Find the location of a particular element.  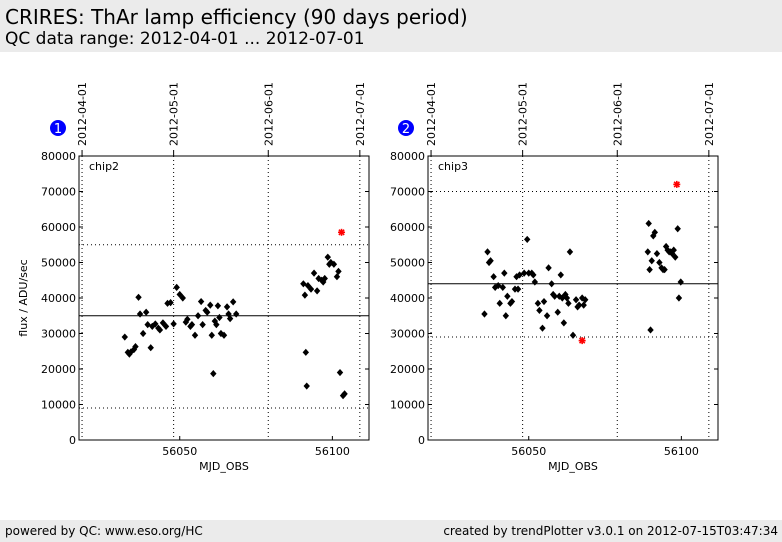

date-tick-label: 2012-04-01 is located at coordinates (82, 114).